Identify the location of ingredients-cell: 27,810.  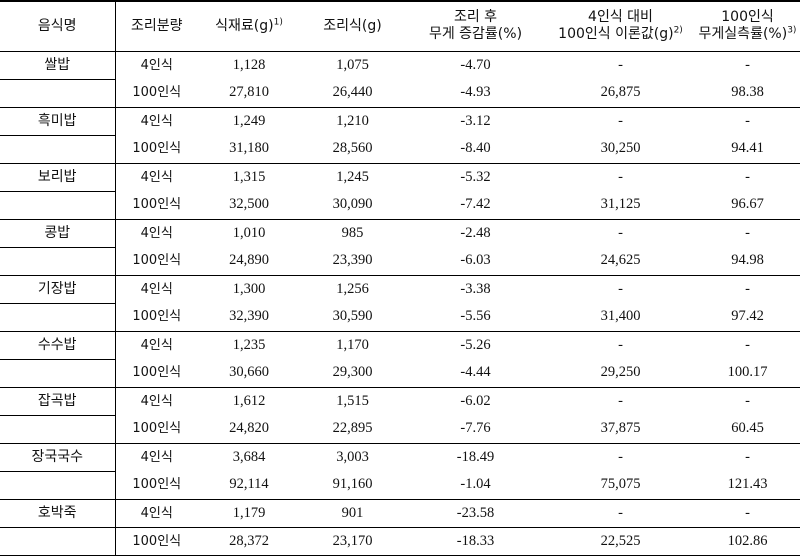
(249, 93).